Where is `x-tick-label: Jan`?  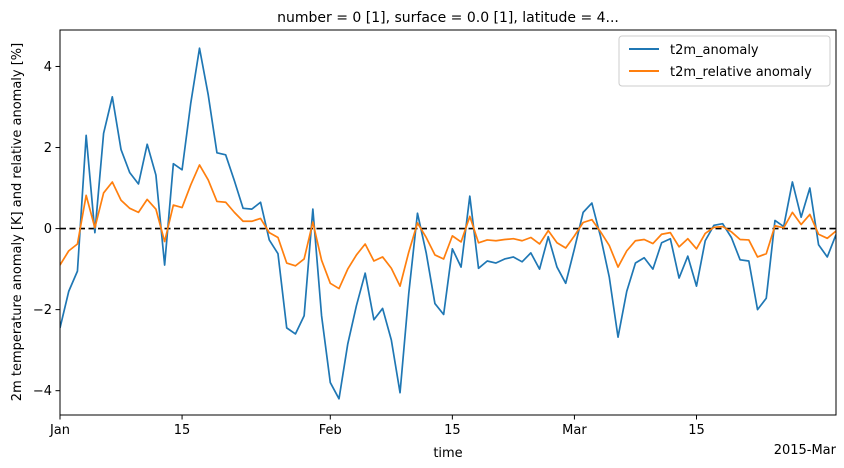
x-tick-label: Jan is located at coordinates (59, 430).